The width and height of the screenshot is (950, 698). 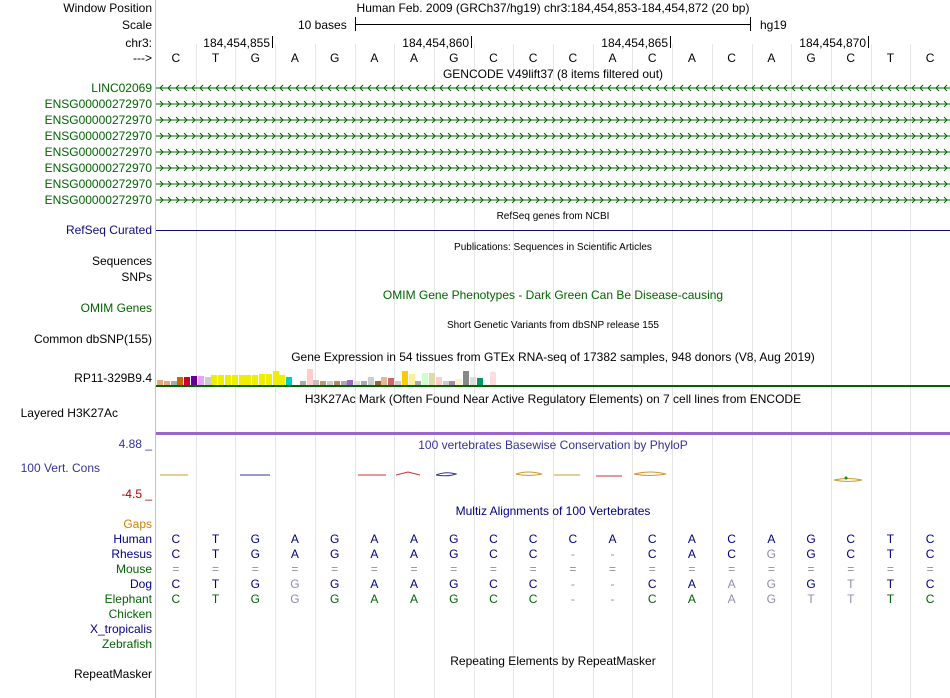 What do you see at coordinates (60, 468) in the screenshot?
I see `conservation-track-label: 100 Vert. Cons` at bounding box center [60, 468].